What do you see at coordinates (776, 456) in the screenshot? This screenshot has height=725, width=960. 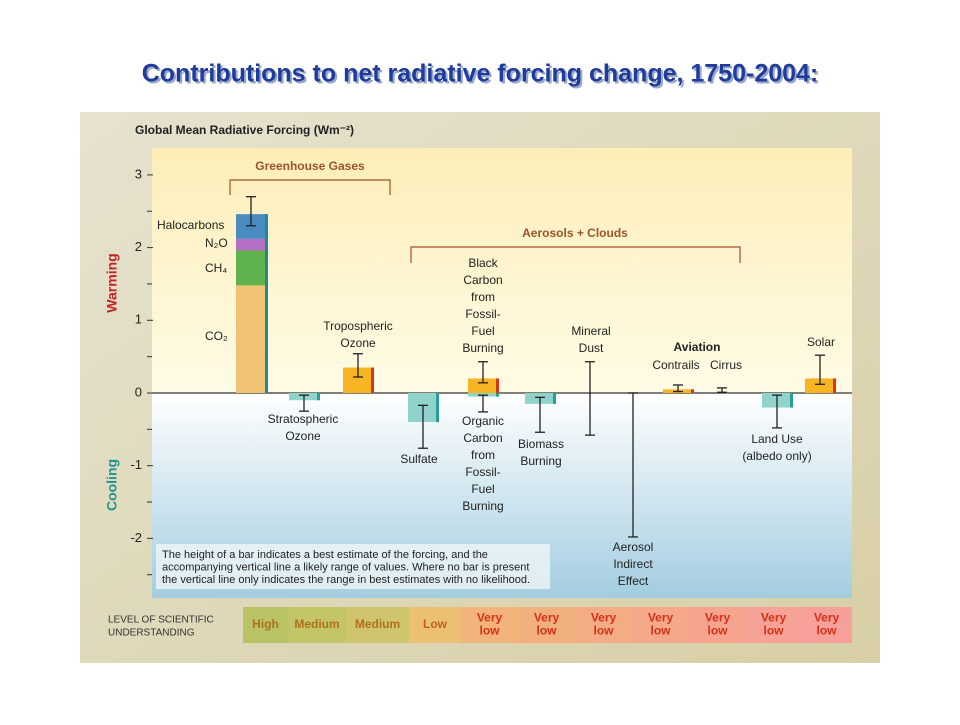 I see `bar-label: (albedo only)` at bounding box center [776, 456].